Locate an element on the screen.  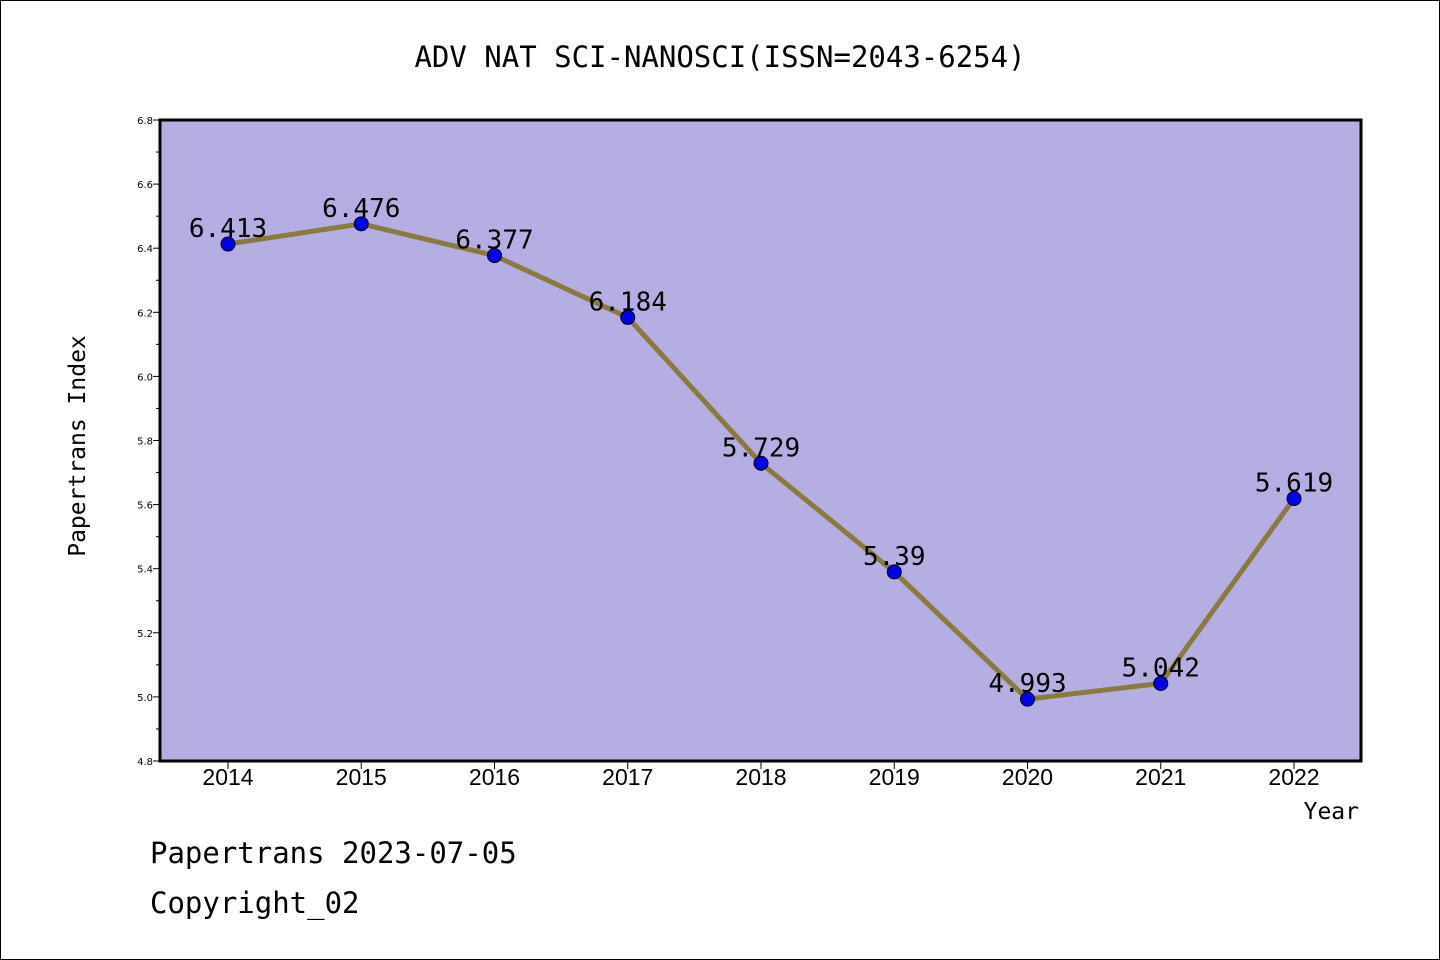
x-axis: 2014 2015 2016 2017 2018 2019 2020 2021 2022 is located at coordinates (761, 775).